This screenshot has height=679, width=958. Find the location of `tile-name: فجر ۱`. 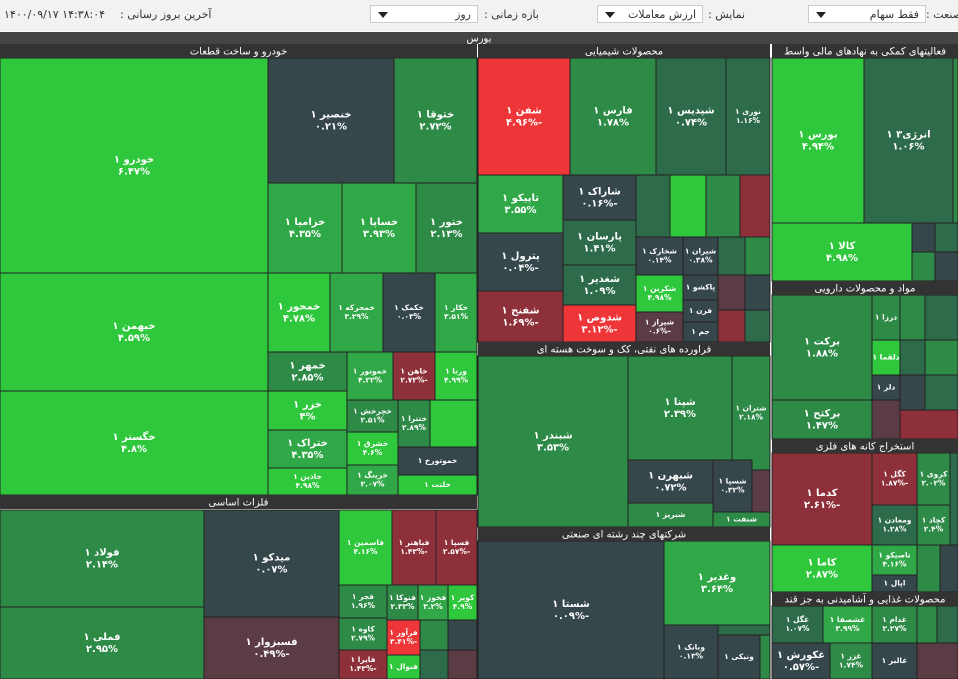

tile-name: فجر ۱ is located at coordinates (363, 596).